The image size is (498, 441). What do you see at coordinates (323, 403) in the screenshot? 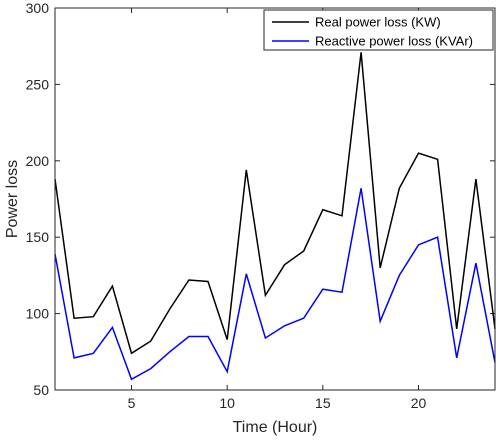
I see `x-tick-label: 15` at bounding box center [323, 403].